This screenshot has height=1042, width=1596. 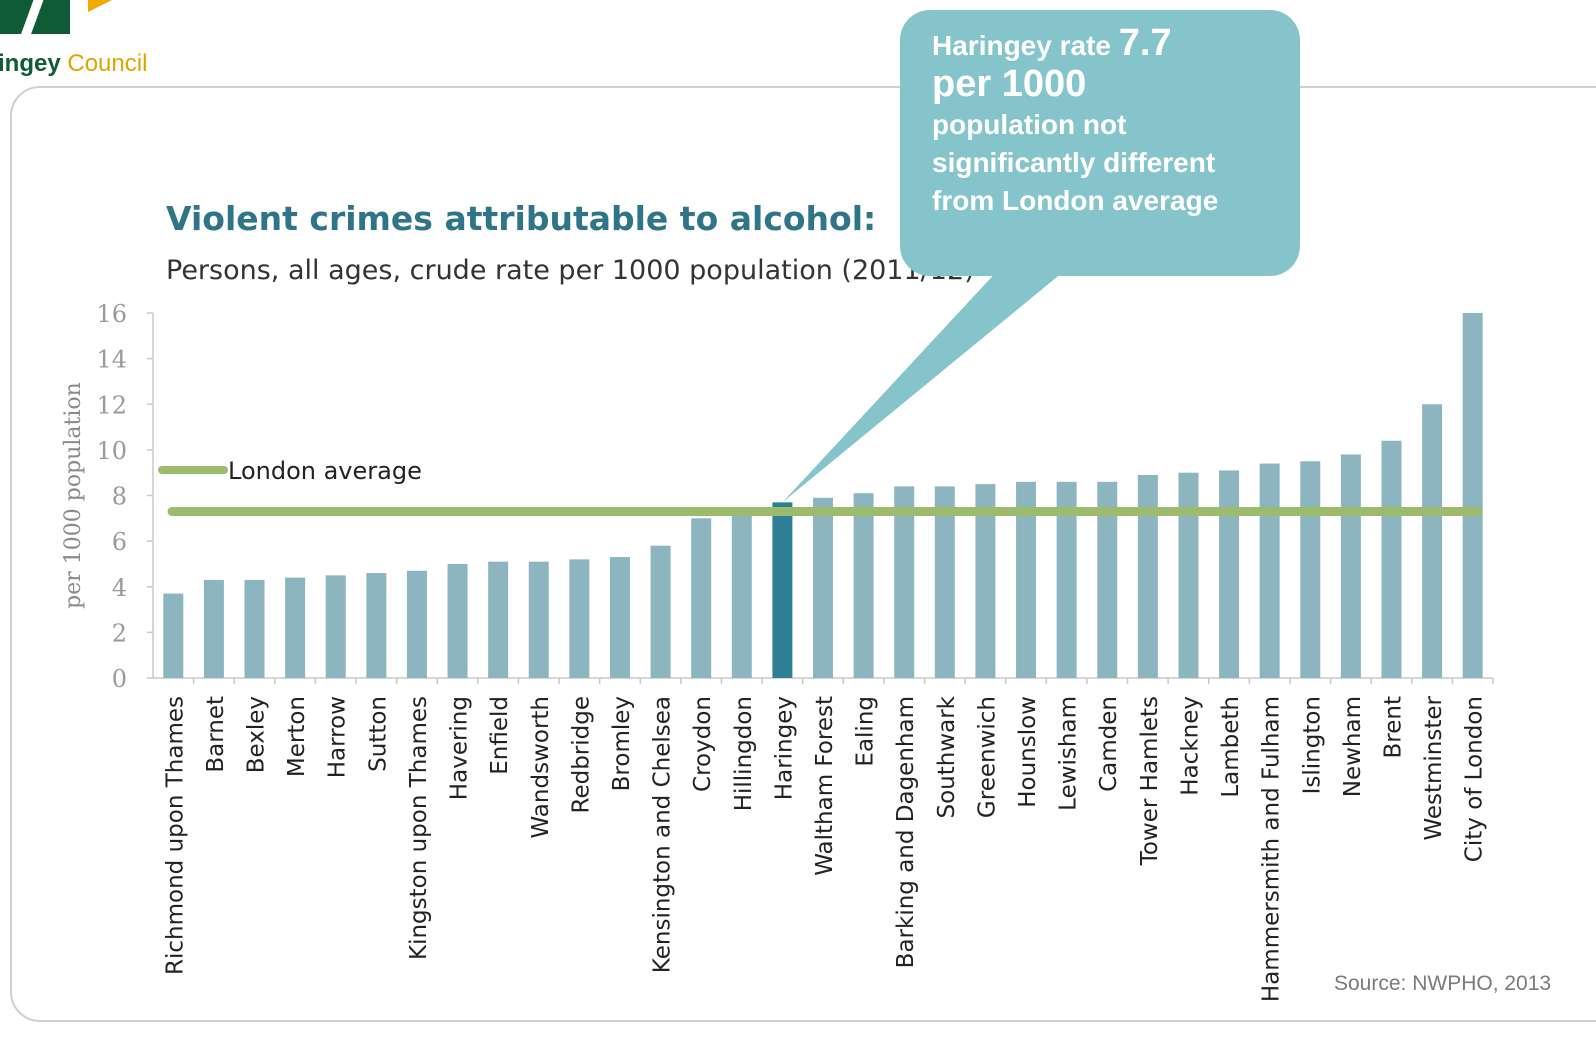 I want to click on x-tick-label: Enfield, so click(x=500, y=735).